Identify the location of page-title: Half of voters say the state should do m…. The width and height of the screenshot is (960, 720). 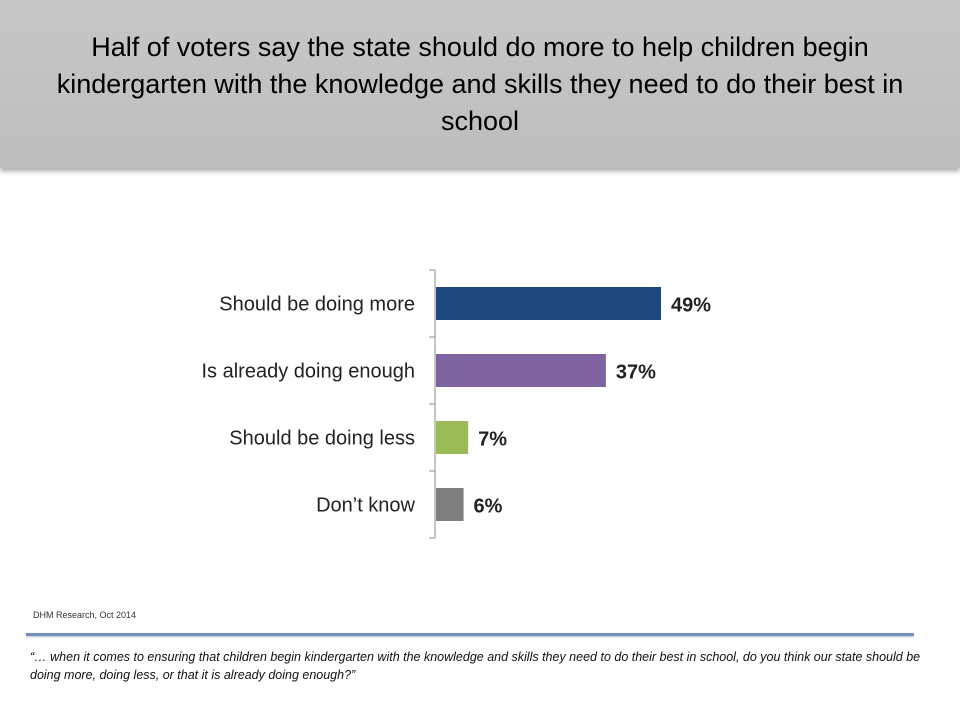
(480, 83).